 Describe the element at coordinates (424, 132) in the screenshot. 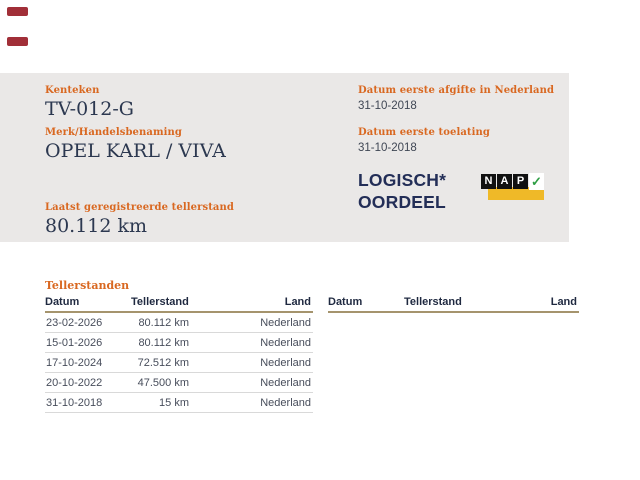

I see `datum-toelating-label: Datum eerste toelating` at that location.